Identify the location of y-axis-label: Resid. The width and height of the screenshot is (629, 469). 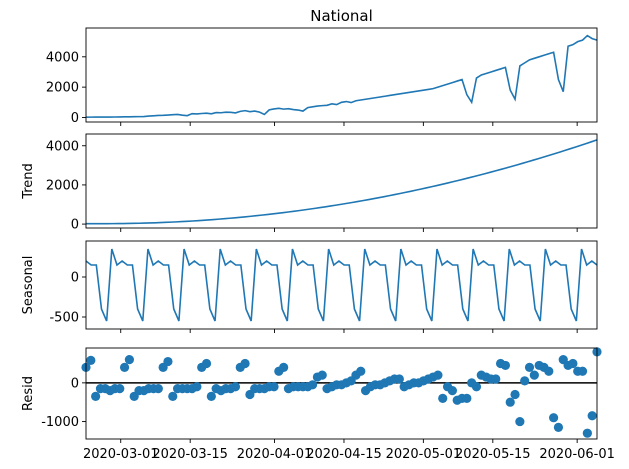
(28, 393).